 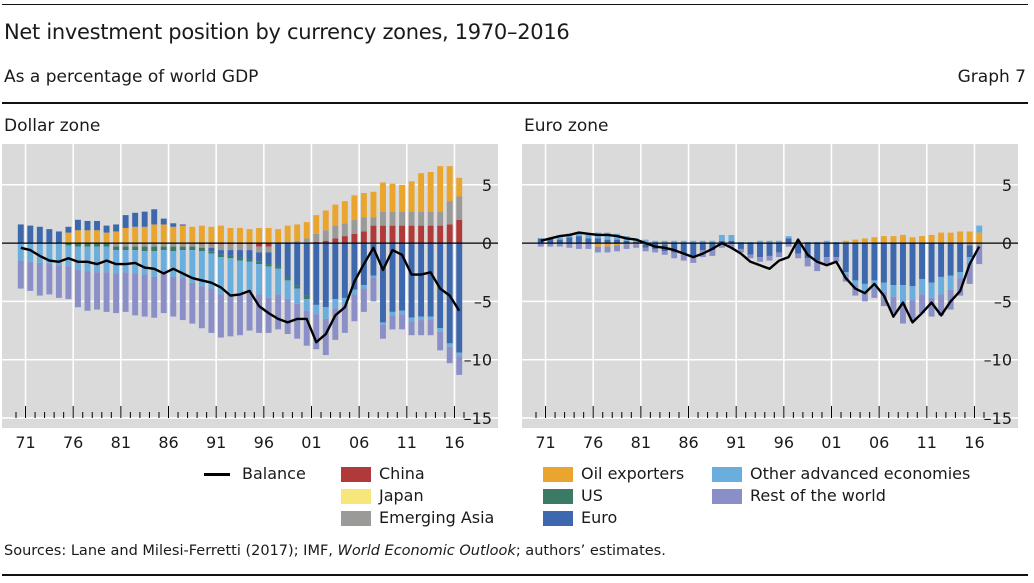 I want to click on china-swatch-icon, so click(x=356, y=474).